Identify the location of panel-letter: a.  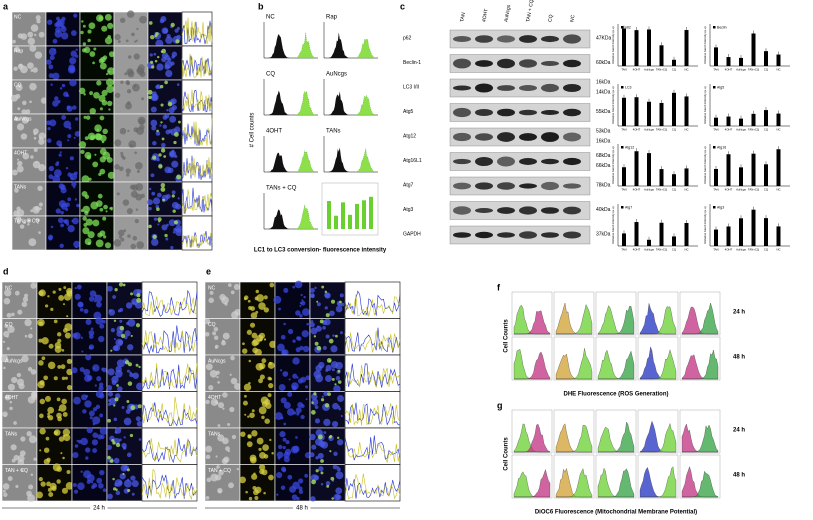
(6, 6).